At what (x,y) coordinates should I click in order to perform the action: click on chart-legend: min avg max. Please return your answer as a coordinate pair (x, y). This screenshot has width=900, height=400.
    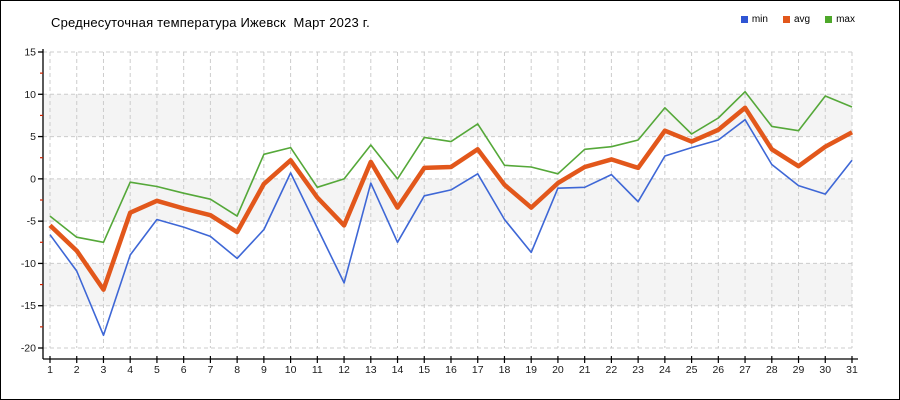
    Looking at the image, I should click on (797, 19).